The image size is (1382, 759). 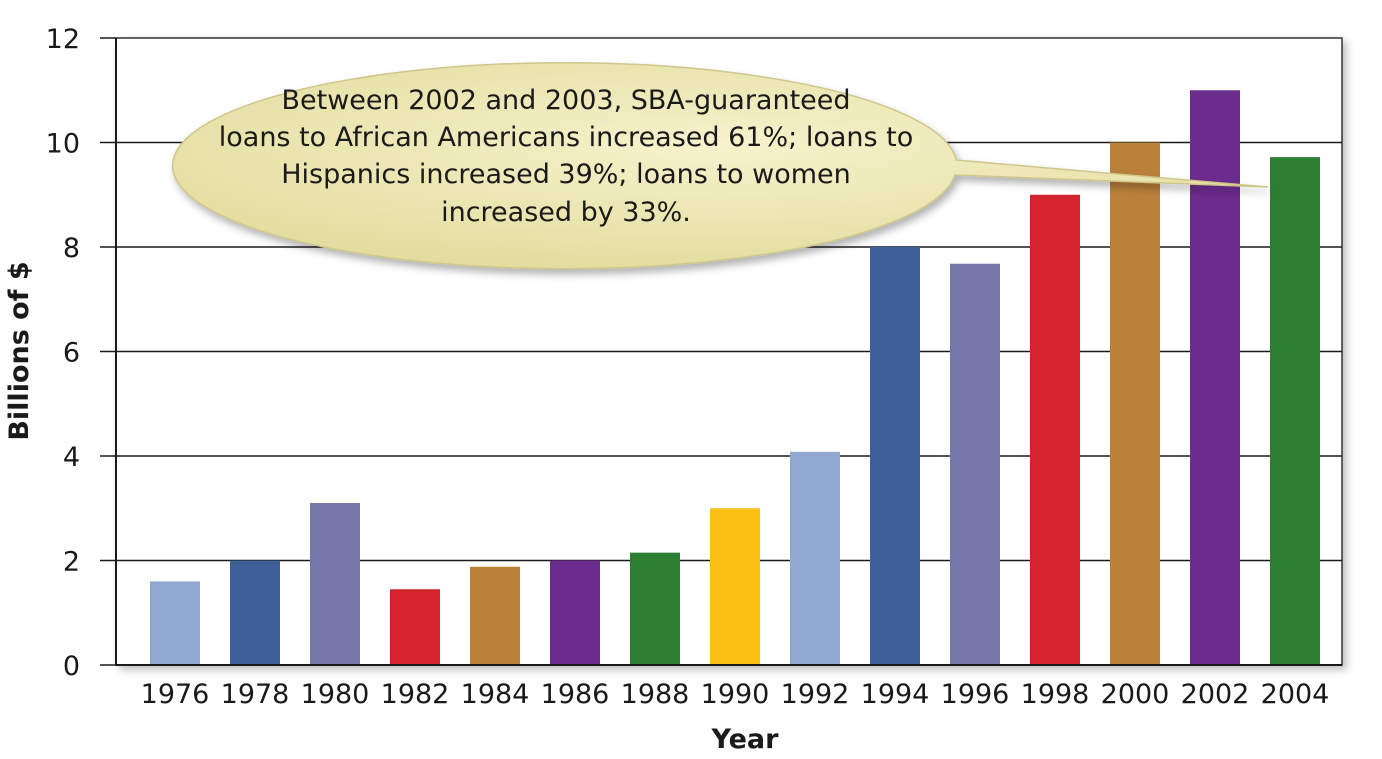 What do you see at coordinates (495, 694) in the screenshot?
I see `x-tick-label-1984: 1984` at bounding box center [495, 694].